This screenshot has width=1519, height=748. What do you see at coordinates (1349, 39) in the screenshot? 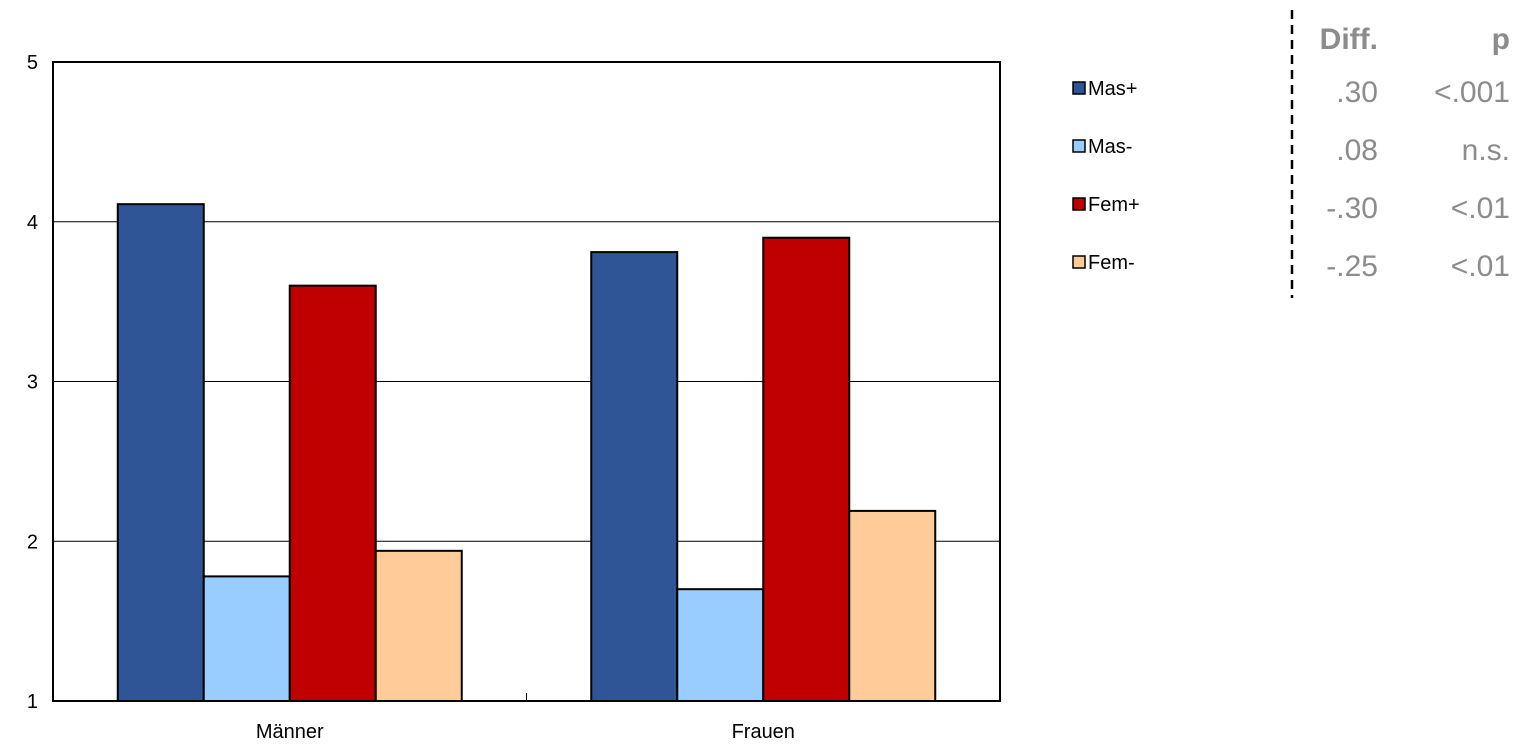
I see `stats-header-diff: Diff.` at bounding box center [1349, 39].